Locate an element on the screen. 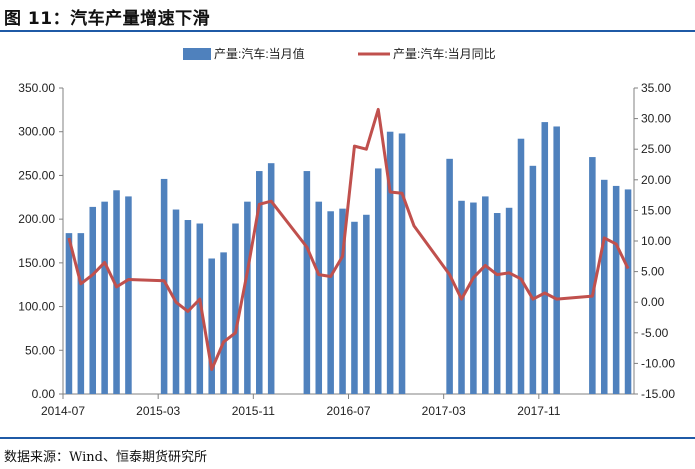 This screenshot has height=469, width=695. left-tick-label: 300.00 is located at coordinates (36, 132).